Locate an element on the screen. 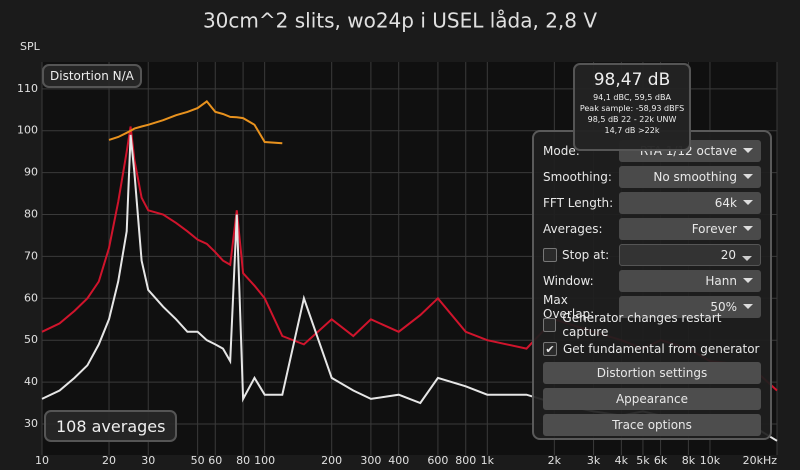  setting-row: Smoothing: No smoothing is located at coordinates (652, 177).